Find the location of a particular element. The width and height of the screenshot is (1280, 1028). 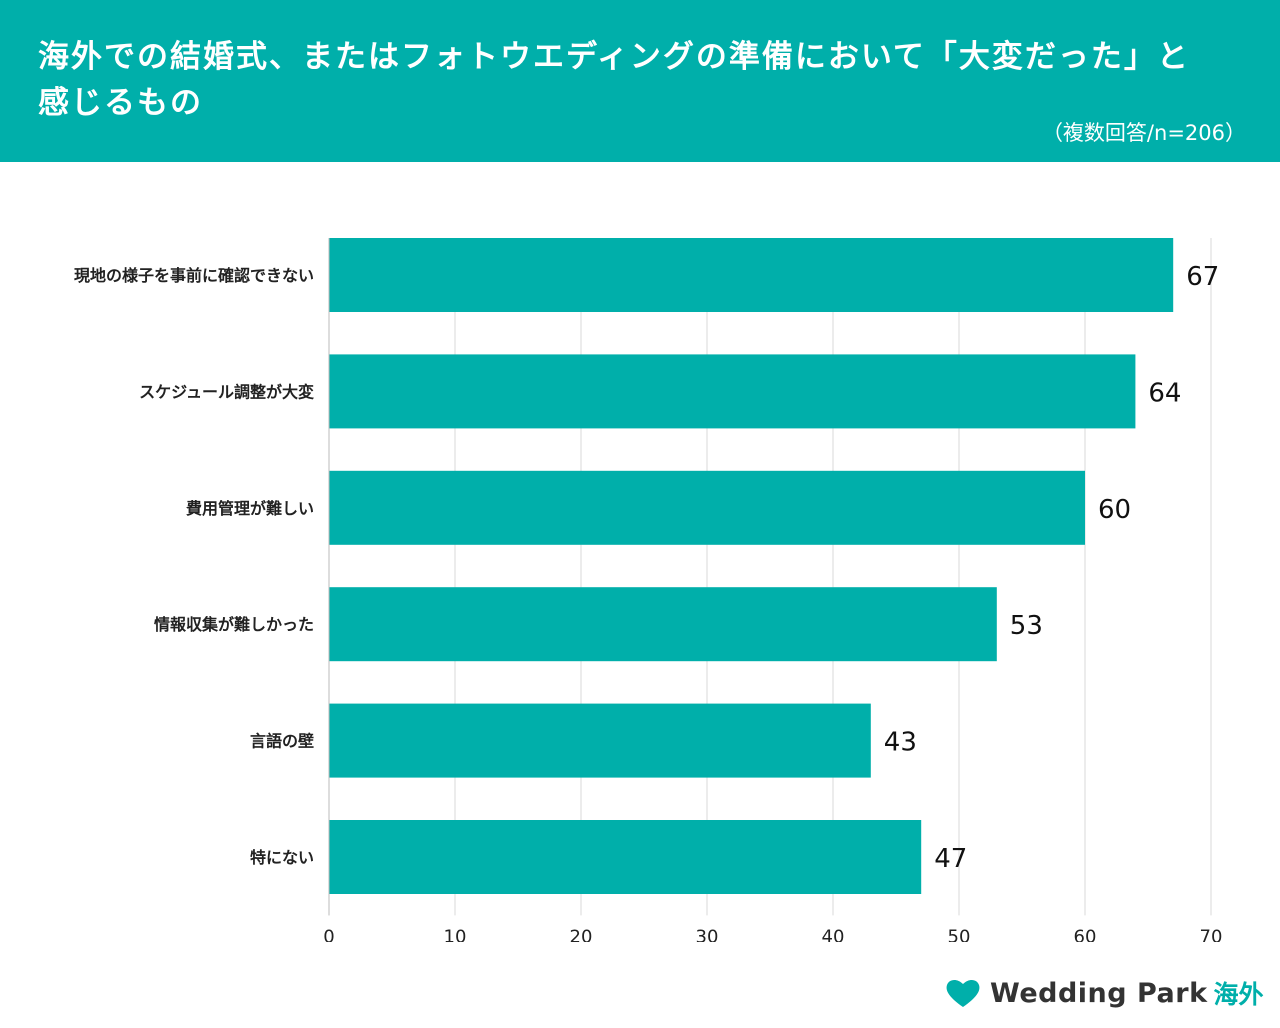

category-label: 費用管理が難しい is located at coordinates (250, 508).